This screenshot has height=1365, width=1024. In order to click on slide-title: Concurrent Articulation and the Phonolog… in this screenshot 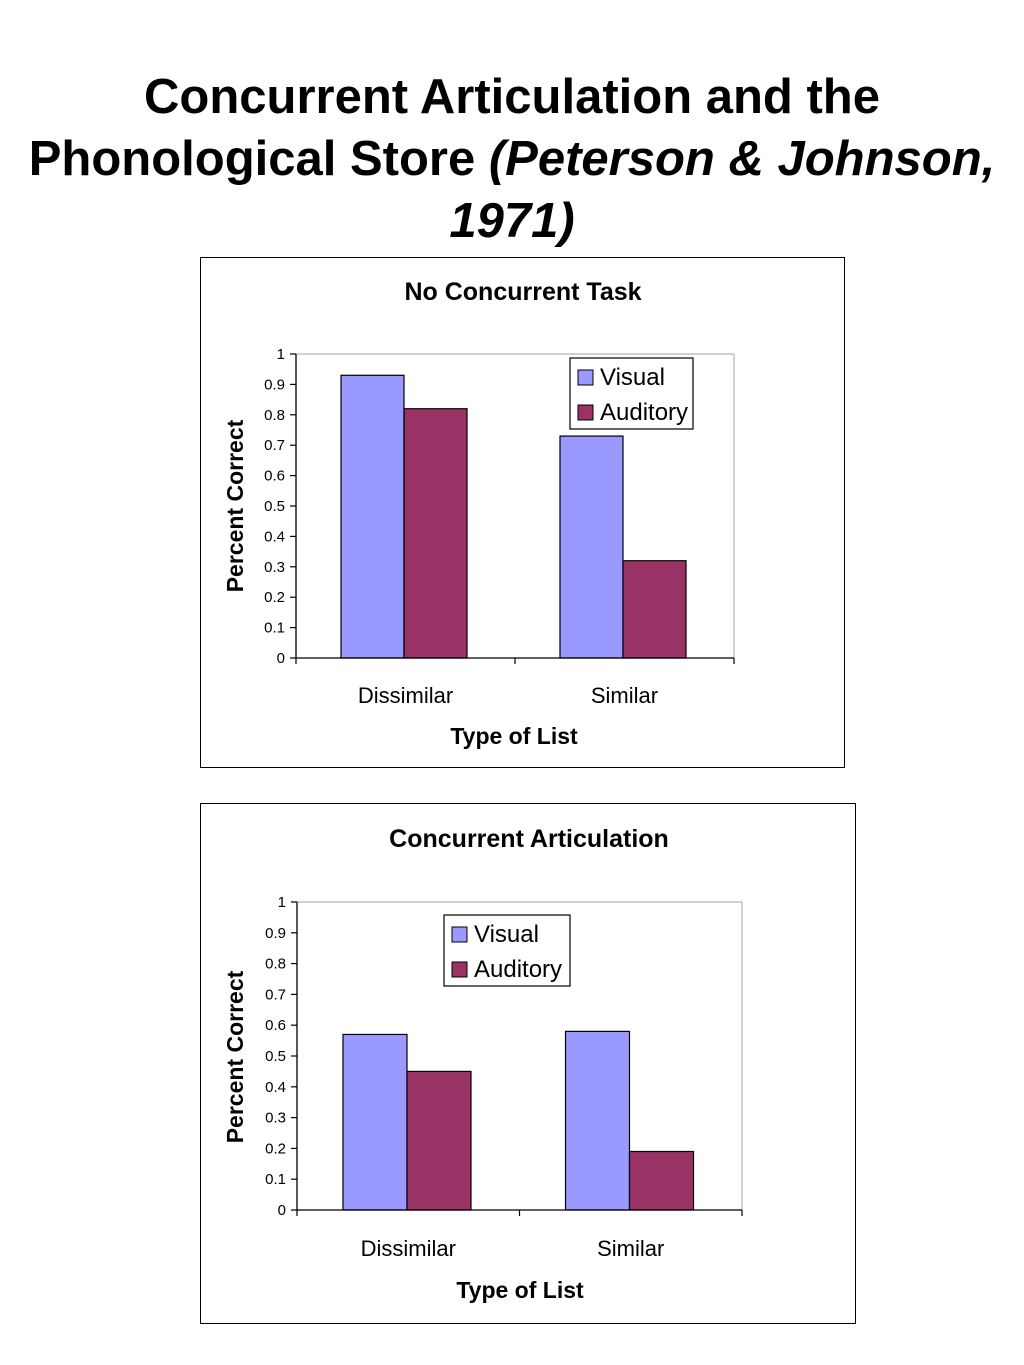, I will do `click(512, 159)`.